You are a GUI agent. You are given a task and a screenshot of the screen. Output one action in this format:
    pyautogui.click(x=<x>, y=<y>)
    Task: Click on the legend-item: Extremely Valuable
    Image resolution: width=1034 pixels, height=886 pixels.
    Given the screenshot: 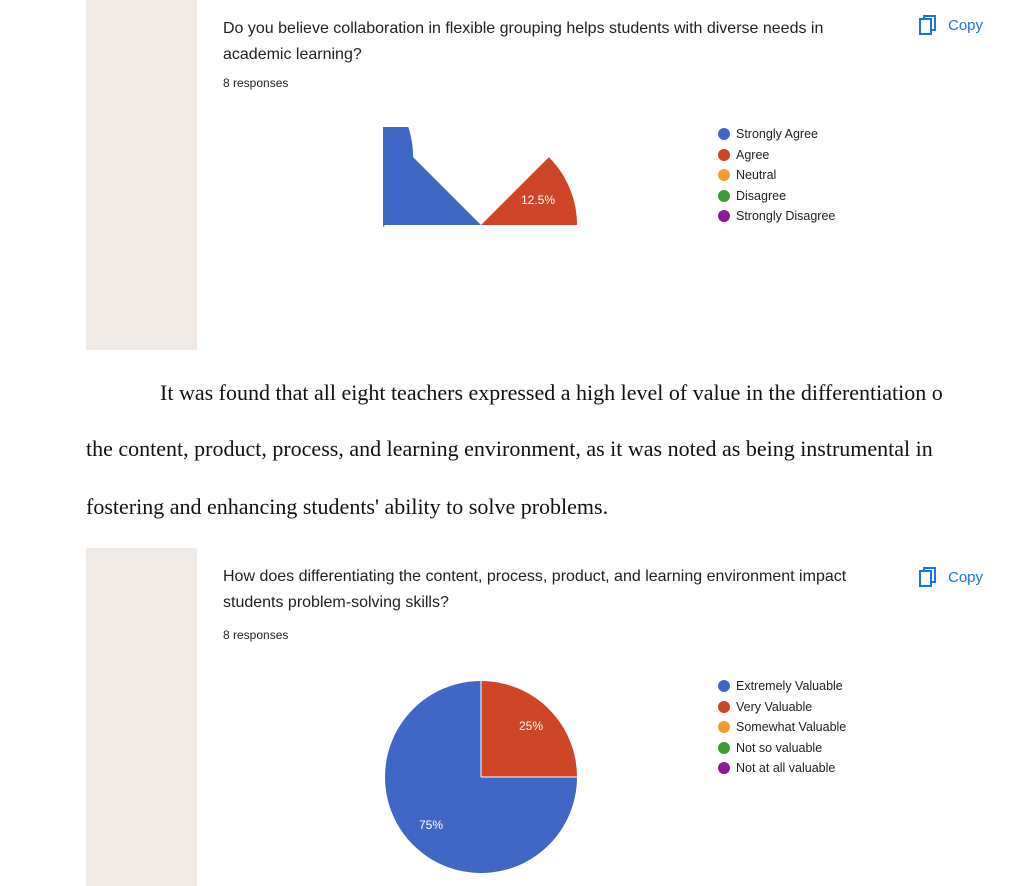 What is the action you would take?
    pyautogui.click(x=782, y=686)
    